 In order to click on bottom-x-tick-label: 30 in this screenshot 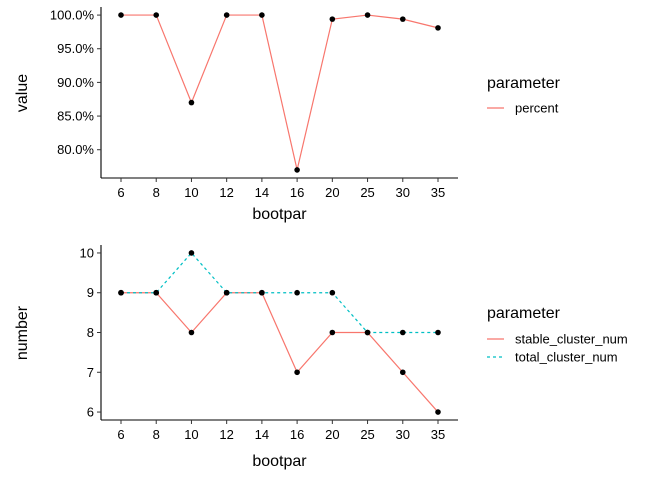, I will do `click(403, 434)`.